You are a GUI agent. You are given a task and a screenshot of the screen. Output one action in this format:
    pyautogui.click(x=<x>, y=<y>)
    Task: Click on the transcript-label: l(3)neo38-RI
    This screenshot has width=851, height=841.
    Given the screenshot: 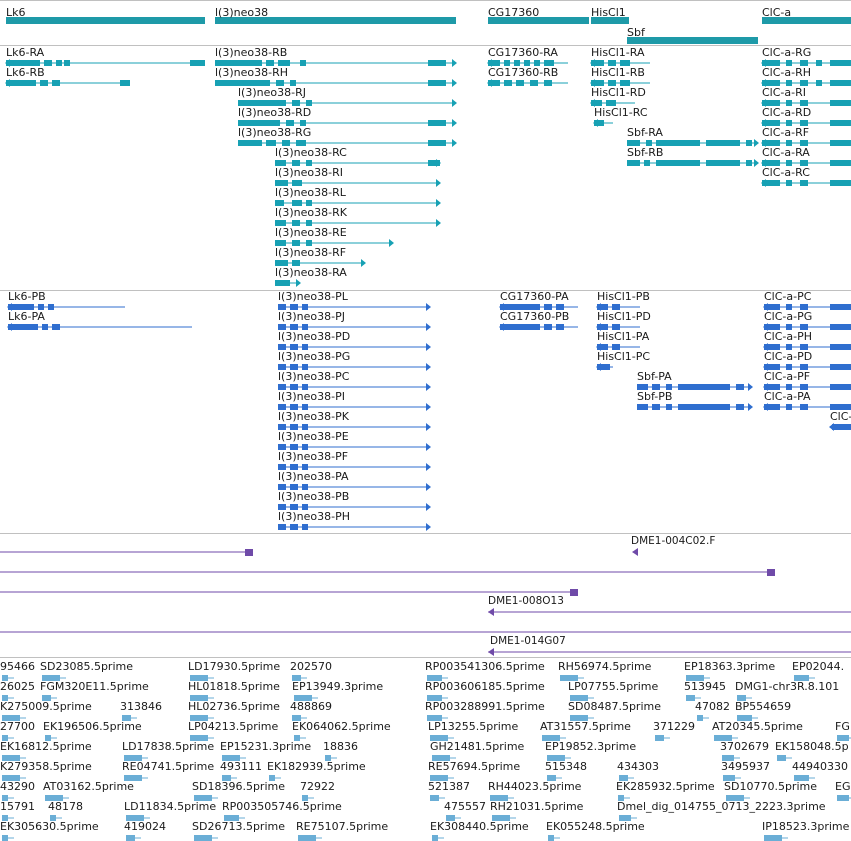 What is the action you would take?
    pyautogui.click(x=309, y=172)
    